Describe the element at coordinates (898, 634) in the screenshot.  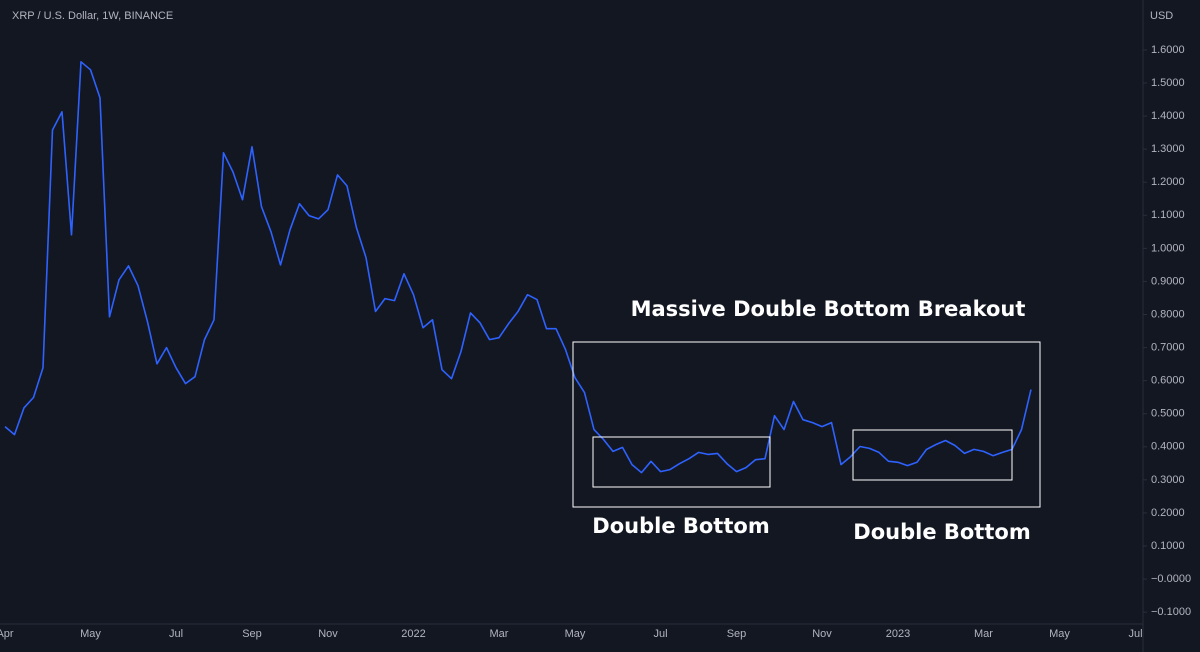
I see `x-tick-label: 2023` at that location.